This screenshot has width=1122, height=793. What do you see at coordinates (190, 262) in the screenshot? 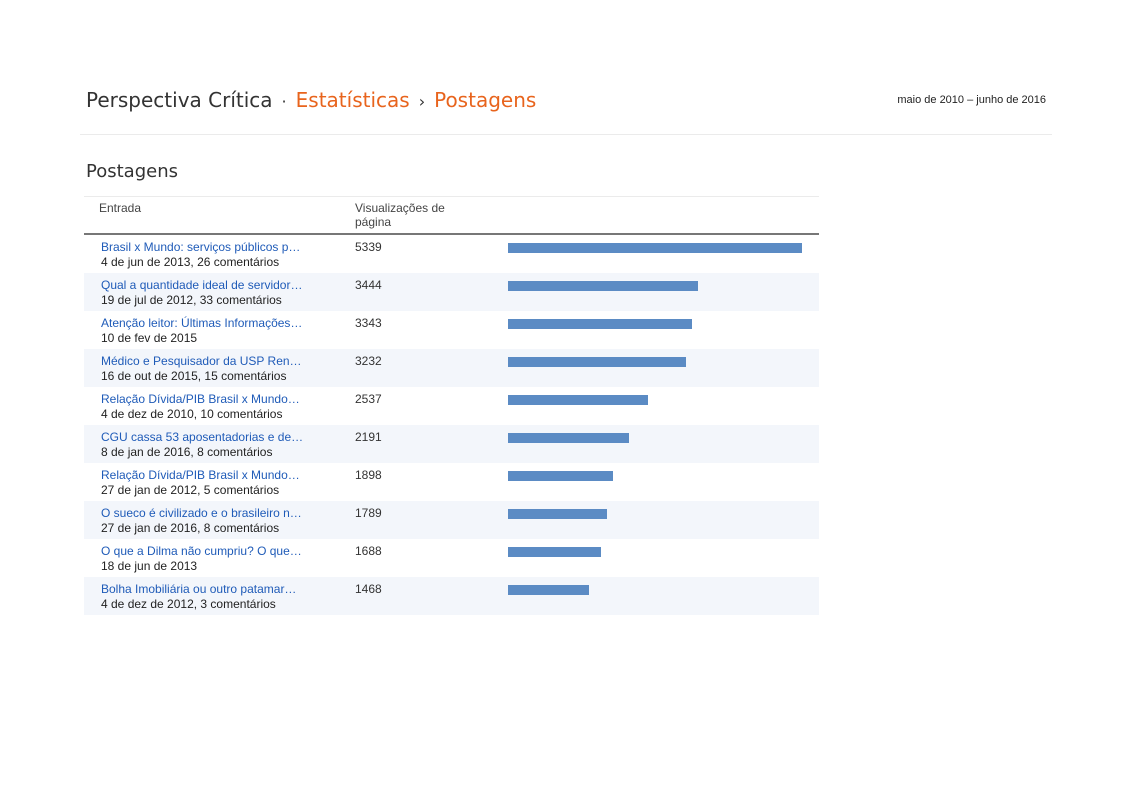
I see `post-meta: 4 de jun de 2013, 26 comentários` at bounding box center [190, 262].